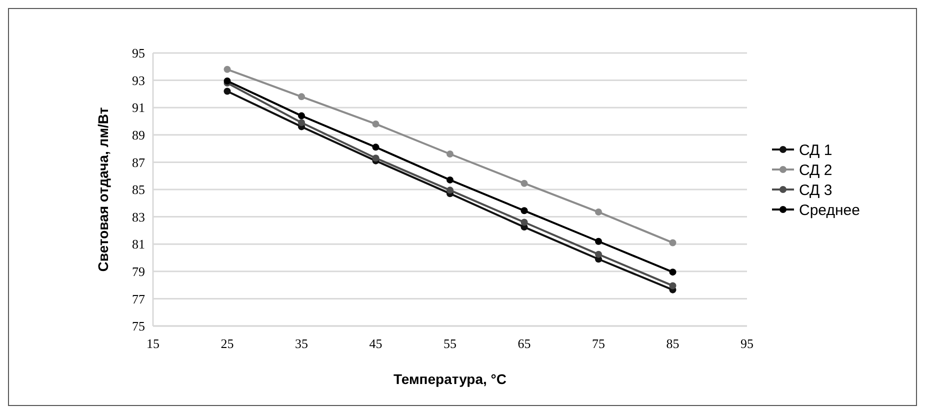 The width and height of the screenshot is (925, 414). What do you see at coordinates (450, 343) in the screenshot?
I see `x-tick-label: 55` at bounding box center [450, 343].